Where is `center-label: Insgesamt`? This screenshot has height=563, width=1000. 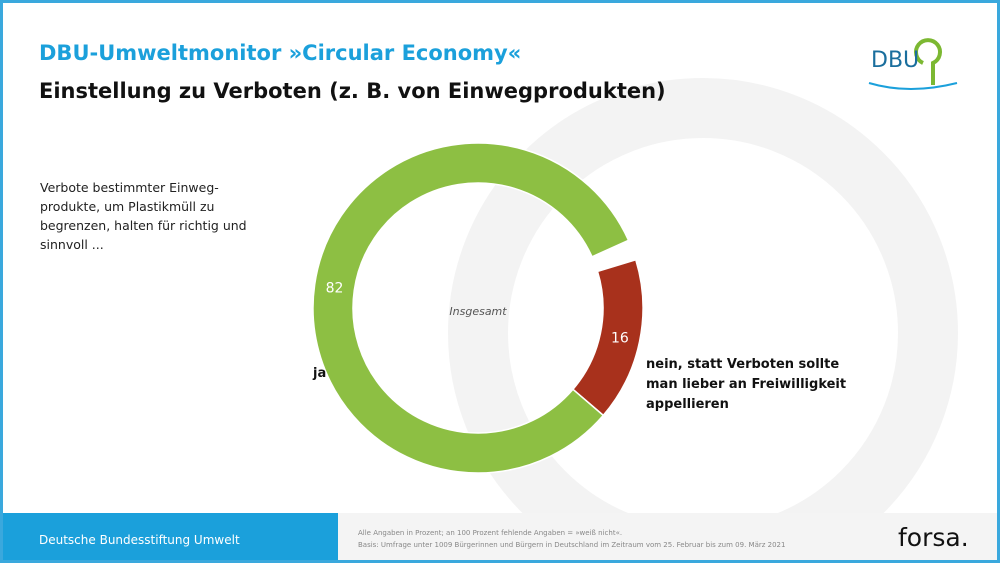 center-label: Insgesamt is located at coordinates (478, 311).